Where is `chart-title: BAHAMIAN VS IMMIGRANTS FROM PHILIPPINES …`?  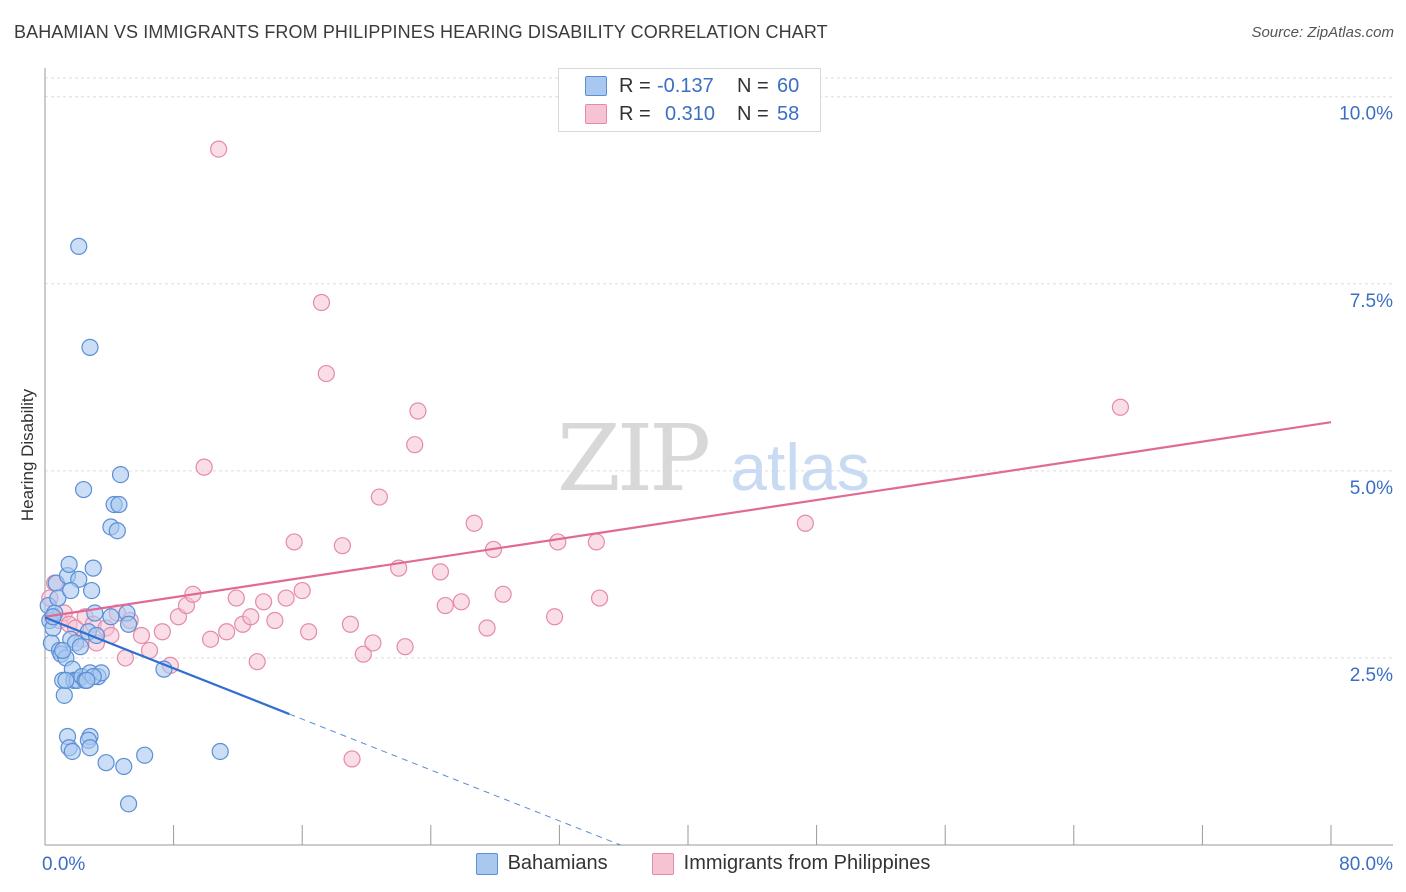
chart-title: BAHAMIAN VS IMMIGRANTS FROM PHILIPPINES … is located at coordinates (421, 32).